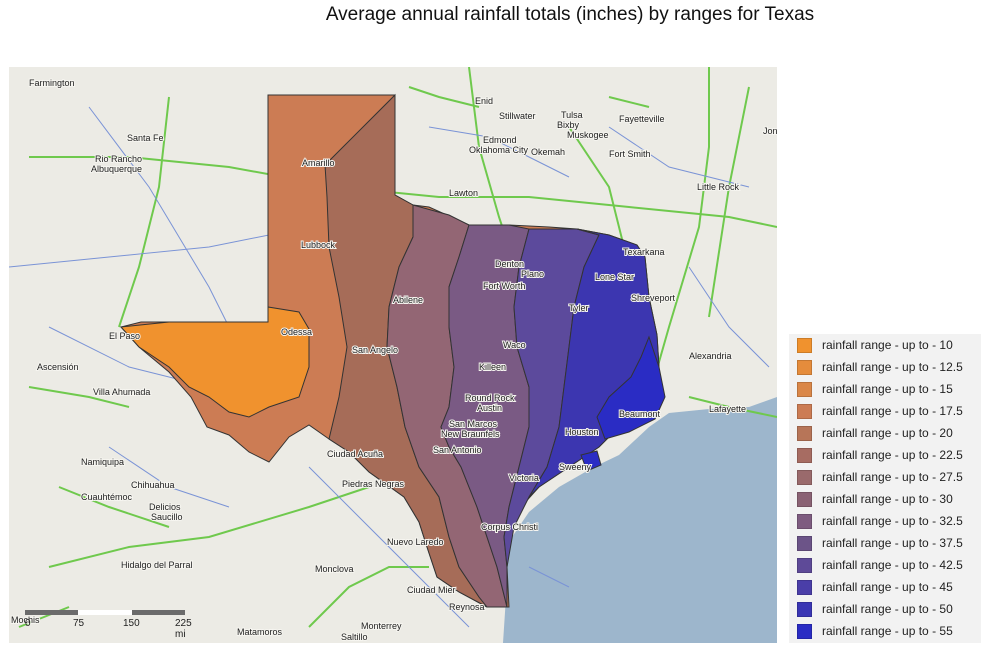 Image resolution: width=994 pixels, height=654 pixels. What do you see at coordinates (892, 411) in the screenshot?
I see `legend-label: rainfall range - up to - 17.5` at bounding box center [892, 411].